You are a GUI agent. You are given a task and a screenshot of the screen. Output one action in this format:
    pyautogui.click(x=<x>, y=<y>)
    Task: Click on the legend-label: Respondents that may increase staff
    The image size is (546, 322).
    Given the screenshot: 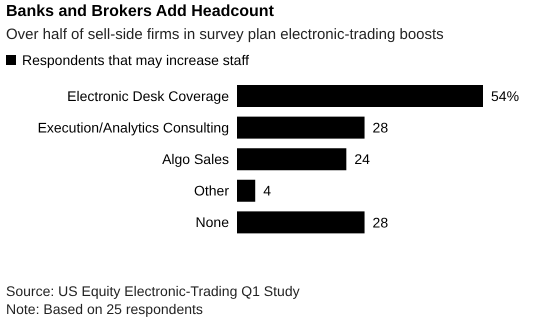 What is the action you would take?
    pyautogui.click(x=135, y=60)
    